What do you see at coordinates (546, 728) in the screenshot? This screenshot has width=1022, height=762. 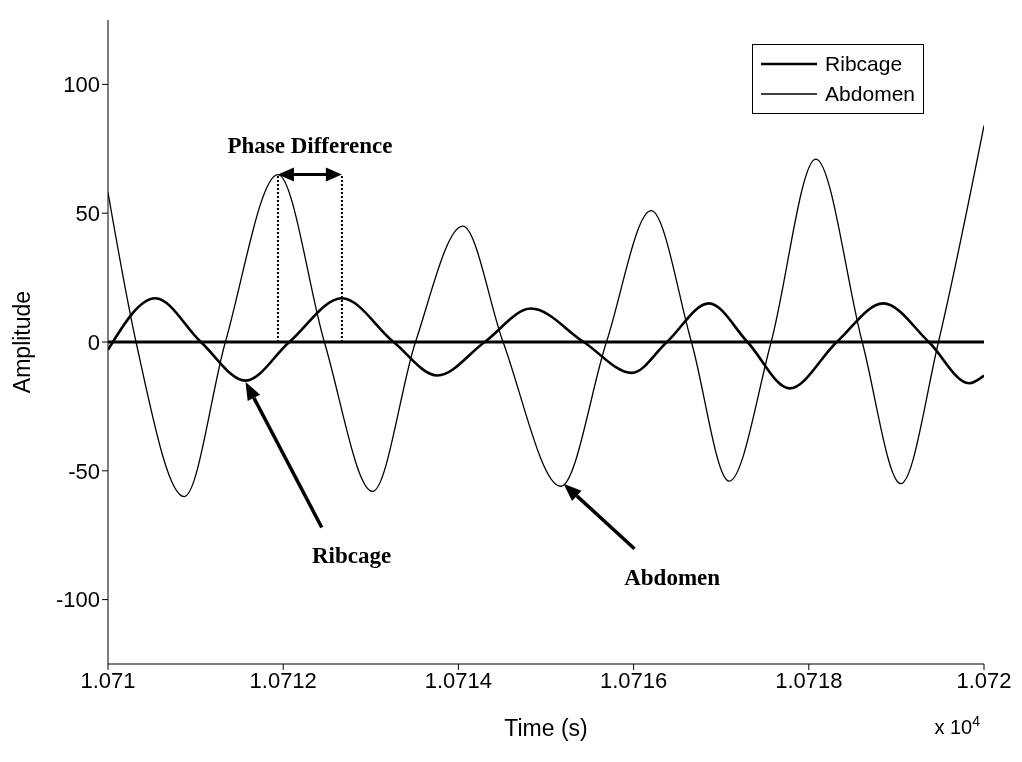 I see `x-axis-title: Time (s)` at bounding box center [546, 728].